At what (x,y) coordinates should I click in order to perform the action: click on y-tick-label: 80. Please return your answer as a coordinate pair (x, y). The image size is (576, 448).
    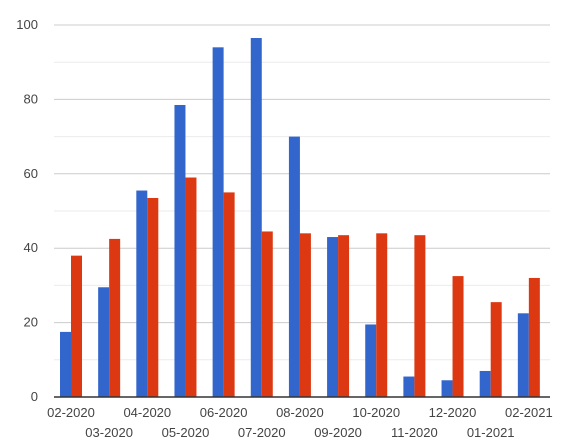
    Looking at the image, I should click on (31, 98).